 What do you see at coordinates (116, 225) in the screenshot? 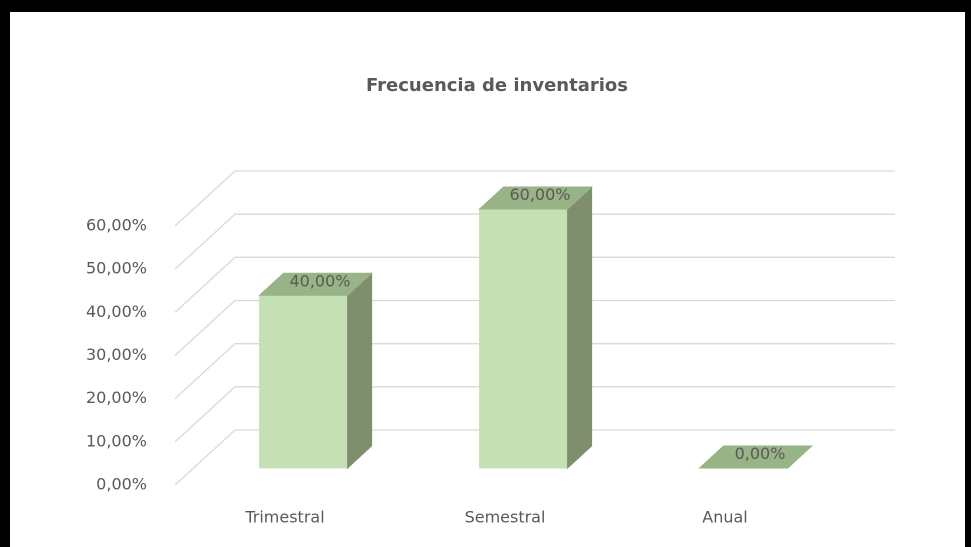
I see `y-tick-label: 60,00%` at bounding box center [116, 225].